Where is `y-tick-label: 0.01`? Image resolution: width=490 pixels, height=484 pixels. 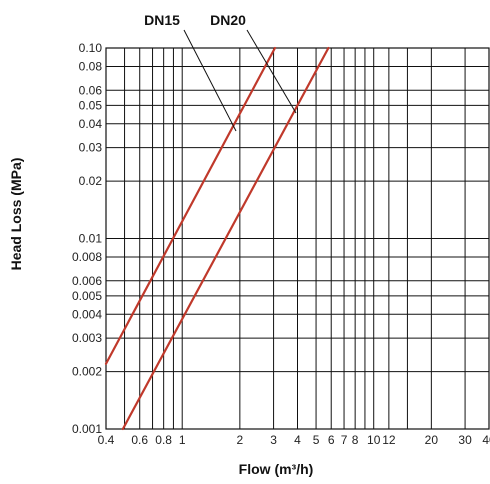
y-tick-label: 0.01 is located at coordinates (91, 239).